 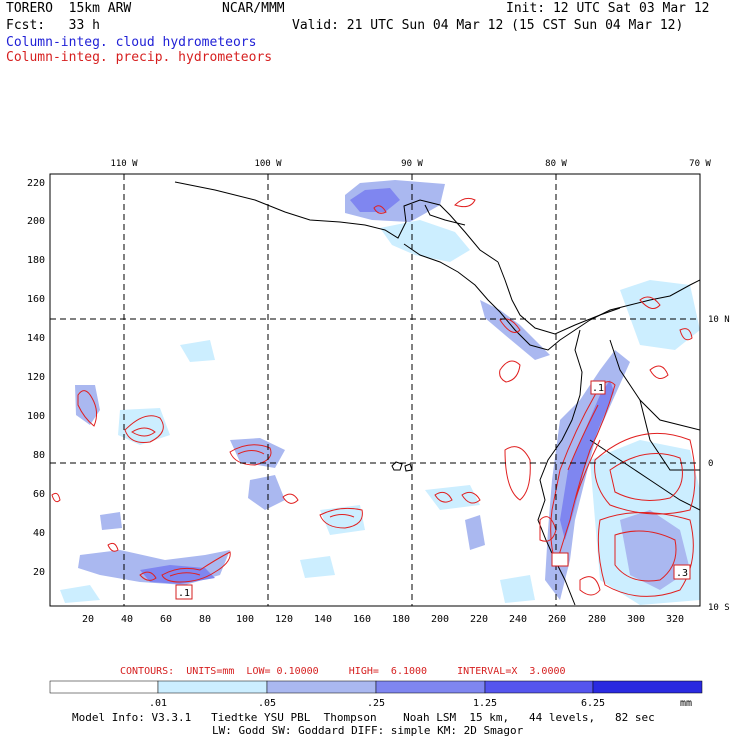 What do you see at coordinates (719, 320) in the screenshot?
I see `lat-label: 10 N` at bounding box center [719, 320].